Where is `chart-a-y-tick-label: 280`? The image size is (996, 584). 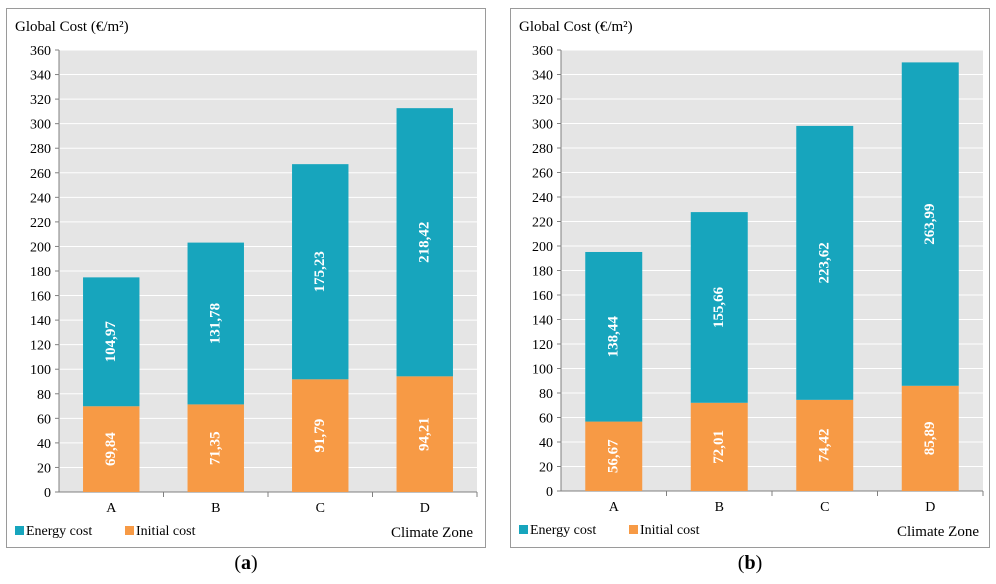
chart-a-y-tick-label: 280 is located at coordinates (40, 149).